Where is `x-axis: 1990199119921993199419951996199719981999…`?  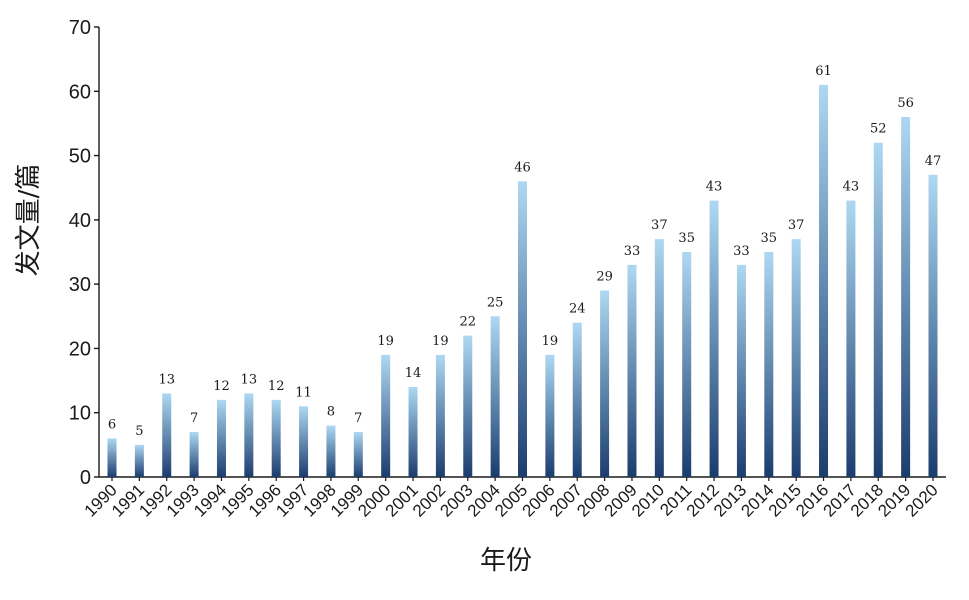 x-axis: 1990199119921993199419951996199719981999… is located at coordinates (513, 498).